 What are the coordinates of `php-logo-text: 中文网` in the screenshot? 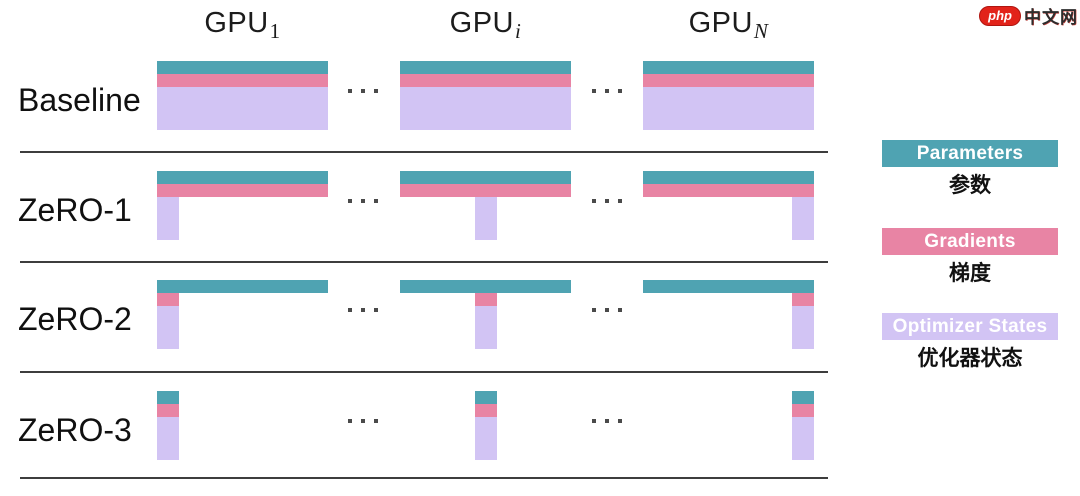 It's located at (1051, 17).